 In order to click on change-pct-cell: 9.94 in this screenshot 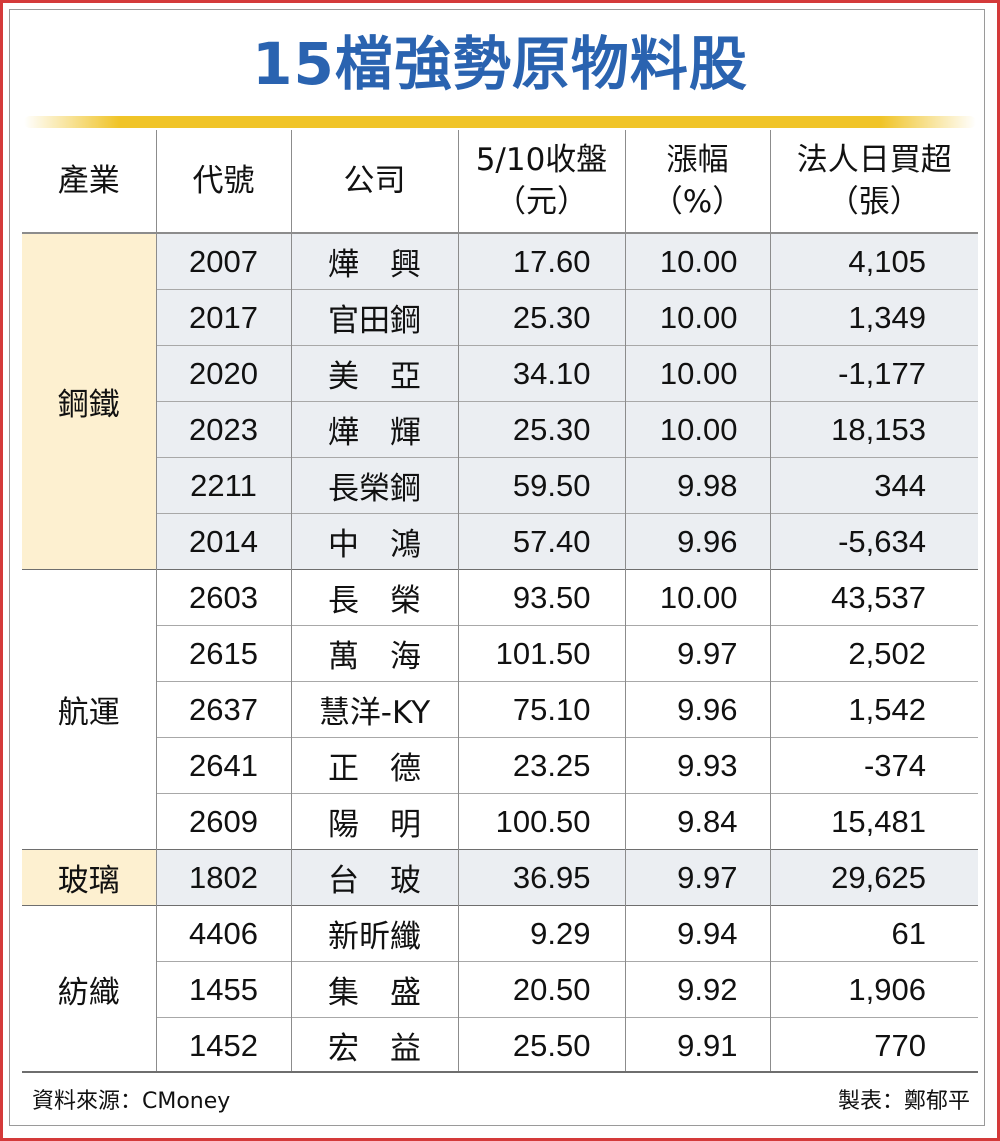, I will do `click(697, 933)`.